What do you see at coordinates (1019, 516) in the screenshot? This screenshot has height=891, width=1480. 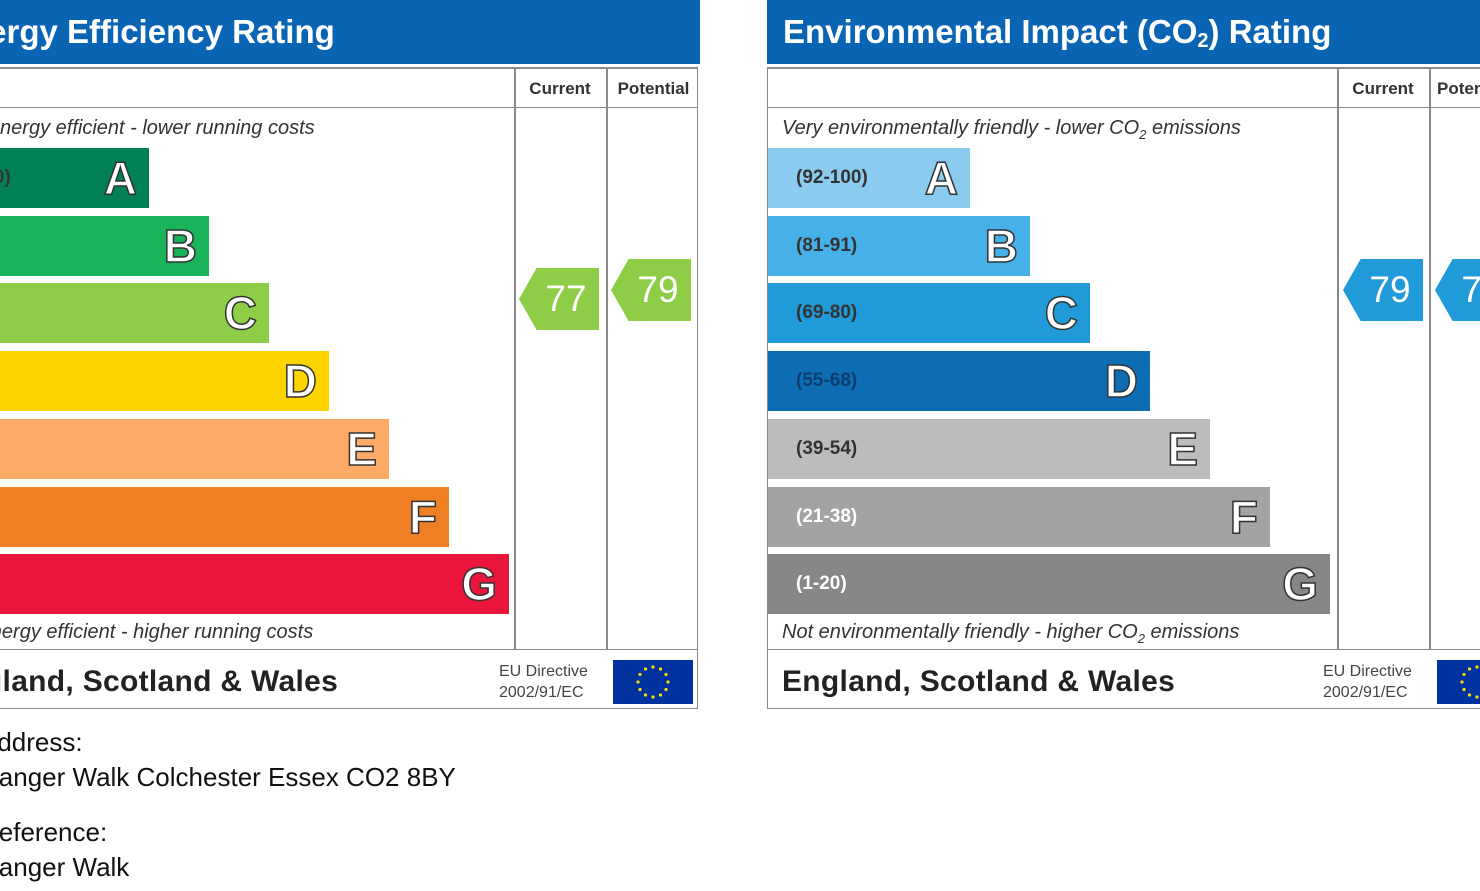 I see `band-f: (21-38) F` at bounding box center [1019, 516].